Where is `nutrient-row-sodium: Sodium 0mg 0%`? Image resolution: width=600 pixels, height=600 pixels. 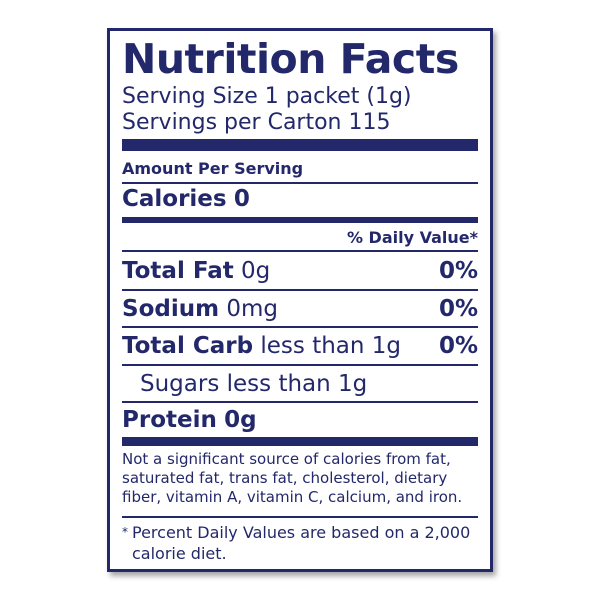
nutrient-row-sodium: Sodium 0mg 0% is located at coordinates (300, 309).